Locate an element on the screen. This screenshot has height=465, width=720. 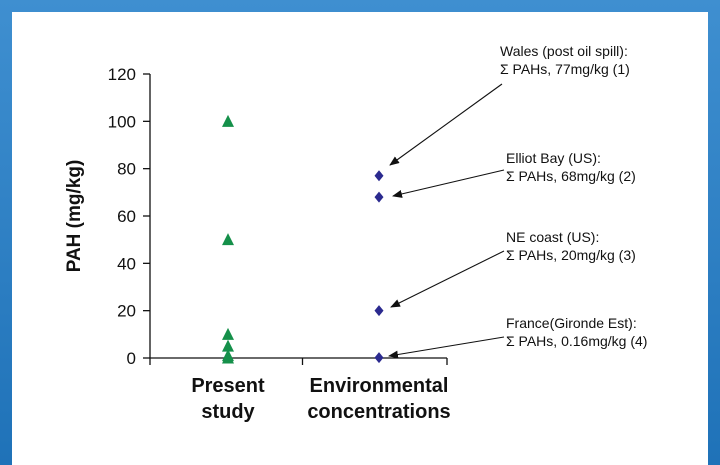
category-label: Environmental is located at coordinates (379, 386).